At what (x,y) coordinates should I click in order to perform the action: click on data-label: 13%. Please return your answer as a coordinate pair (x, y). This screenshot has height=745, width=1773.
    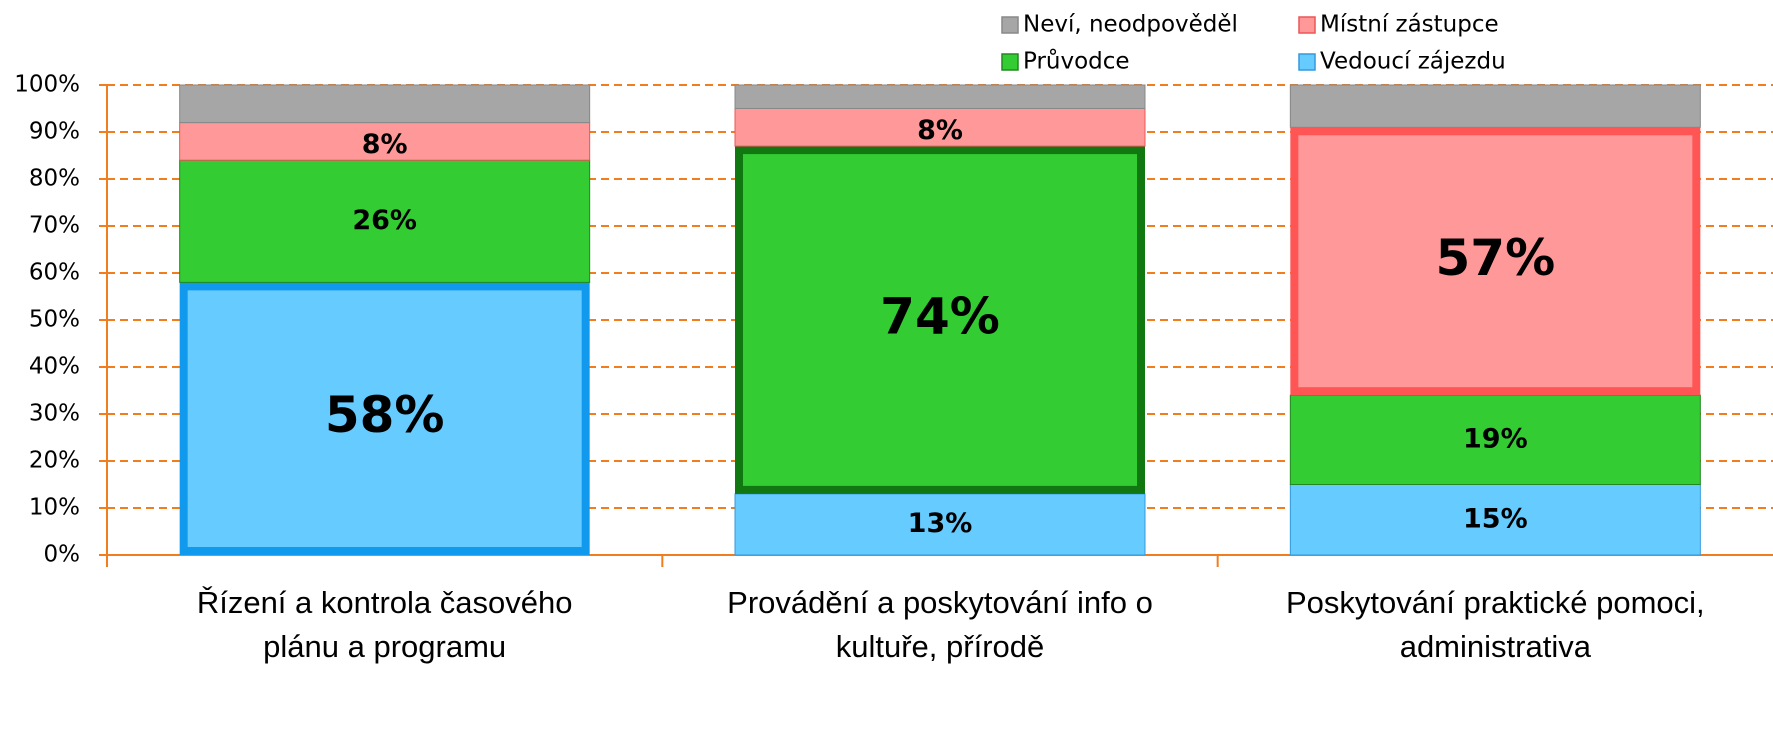
    Looking at the image, I should click on (940, 523).